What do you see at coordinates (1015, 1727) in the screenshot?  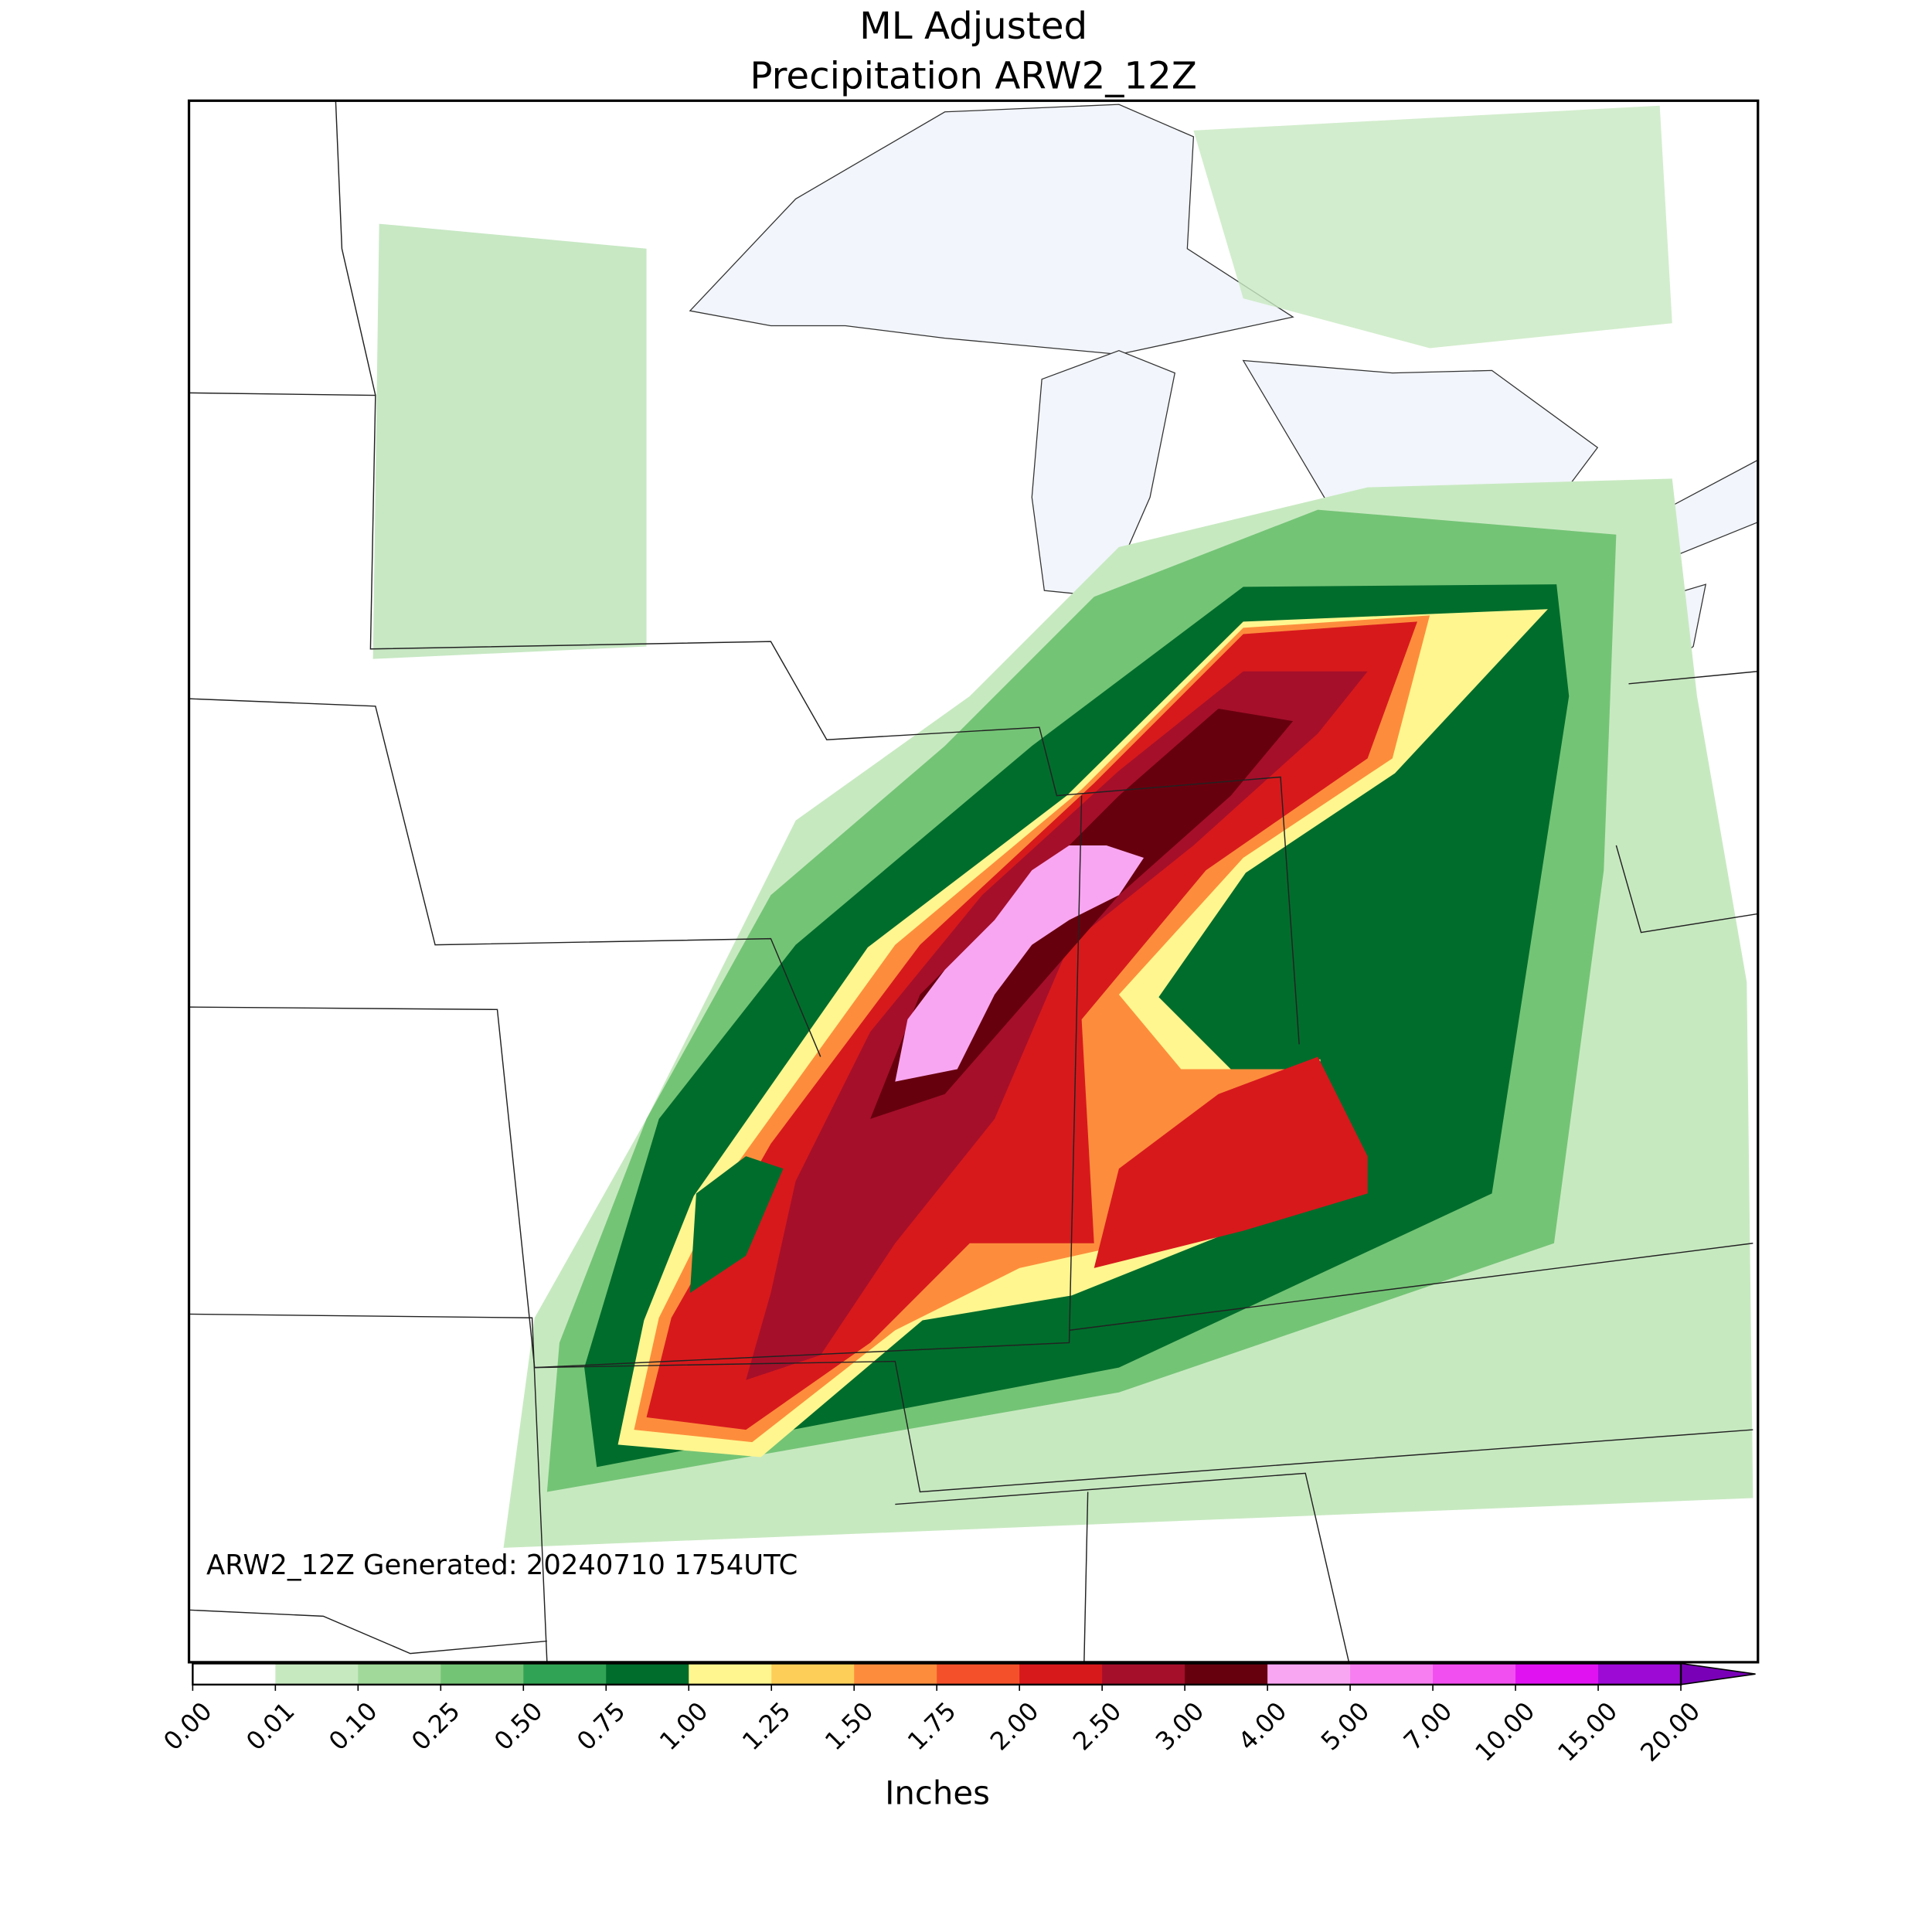 I see `colorbar-tick-label: 2.00` at bounding box center [1015, 1727].